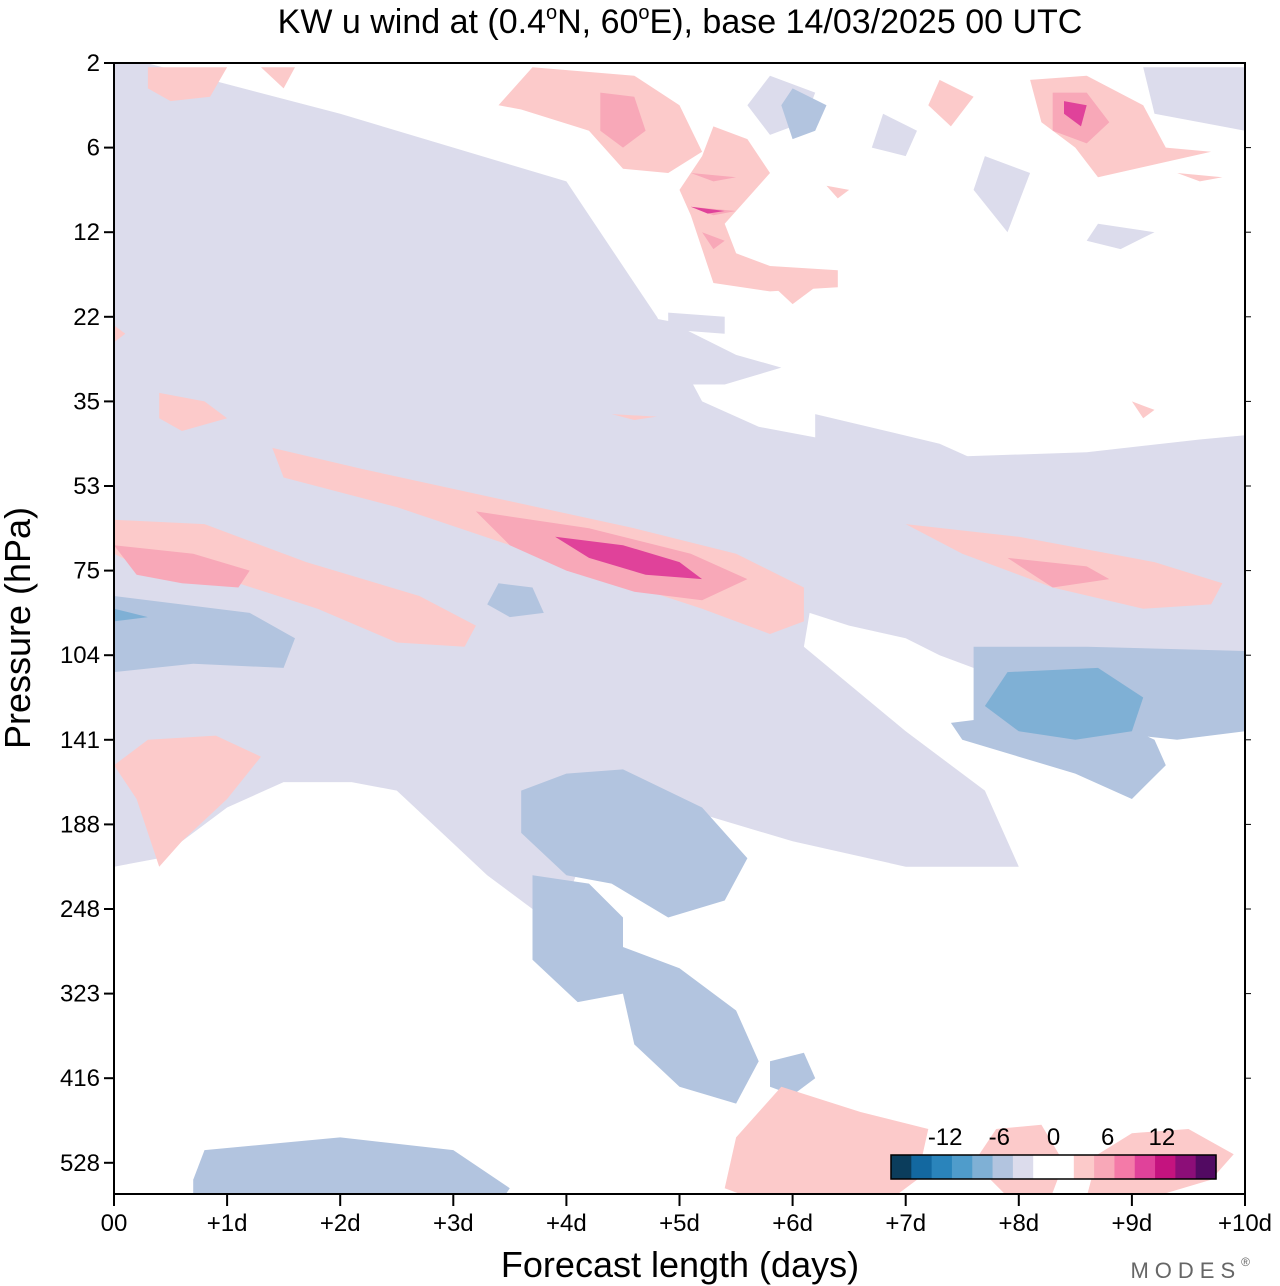 This screenshot has height=1286, width=1280. I want to click on title-part-post: E), base 14/03/2025 00 UTC, so click(866, 22).